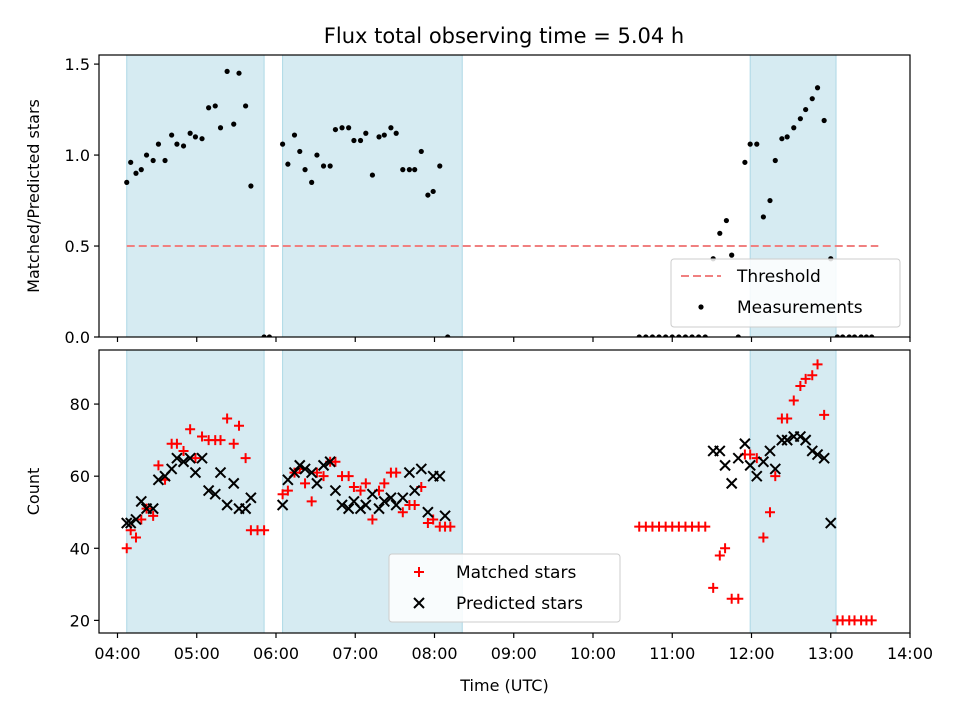 Image resolution: width=960 pixels, height=720 pixels. What do you see at coordinates (785, 293) in the screenshot?
I see `legend: Threshold Measurements` at bounding box center [785, 293].